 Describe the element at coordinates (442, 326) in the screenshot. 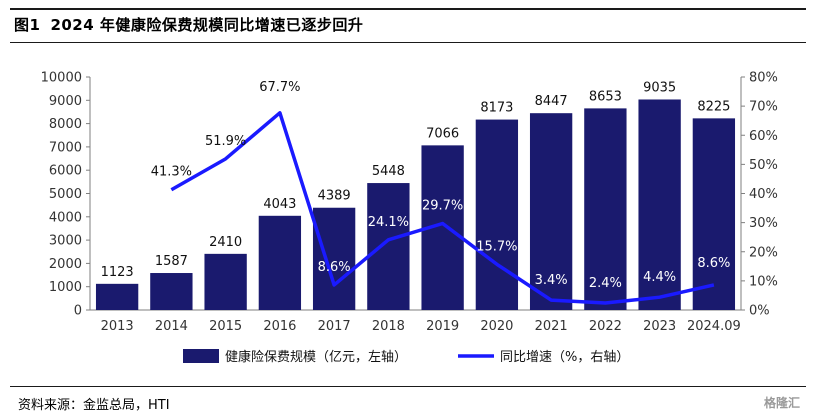

I see `x-tick-label: 2019` at that location.